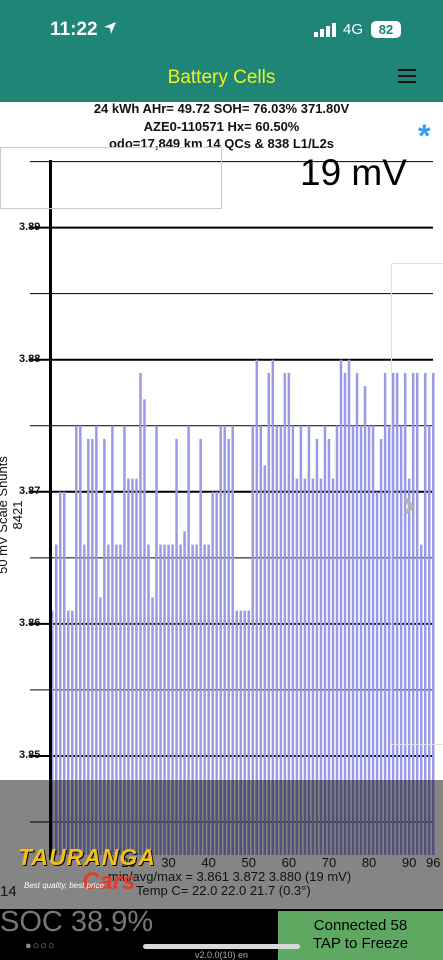 The height and width of the screenshot is (960, 443). I want to click on tauranga-cars-logo: TAURANGA Cars Best quality, best price, so click(85, 874).